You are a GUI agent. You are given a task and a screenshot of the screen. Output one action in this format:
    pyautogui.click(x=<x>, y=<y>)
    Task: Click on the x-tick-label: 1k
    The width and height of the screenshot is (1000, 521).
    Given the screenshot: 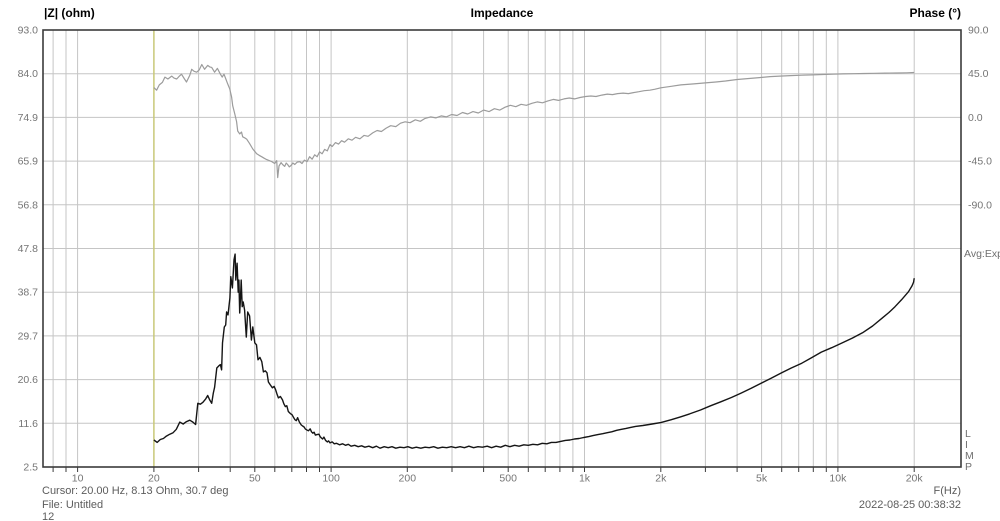 What is the action you would take?
    pyautogui.click(x=585, y=479)
    